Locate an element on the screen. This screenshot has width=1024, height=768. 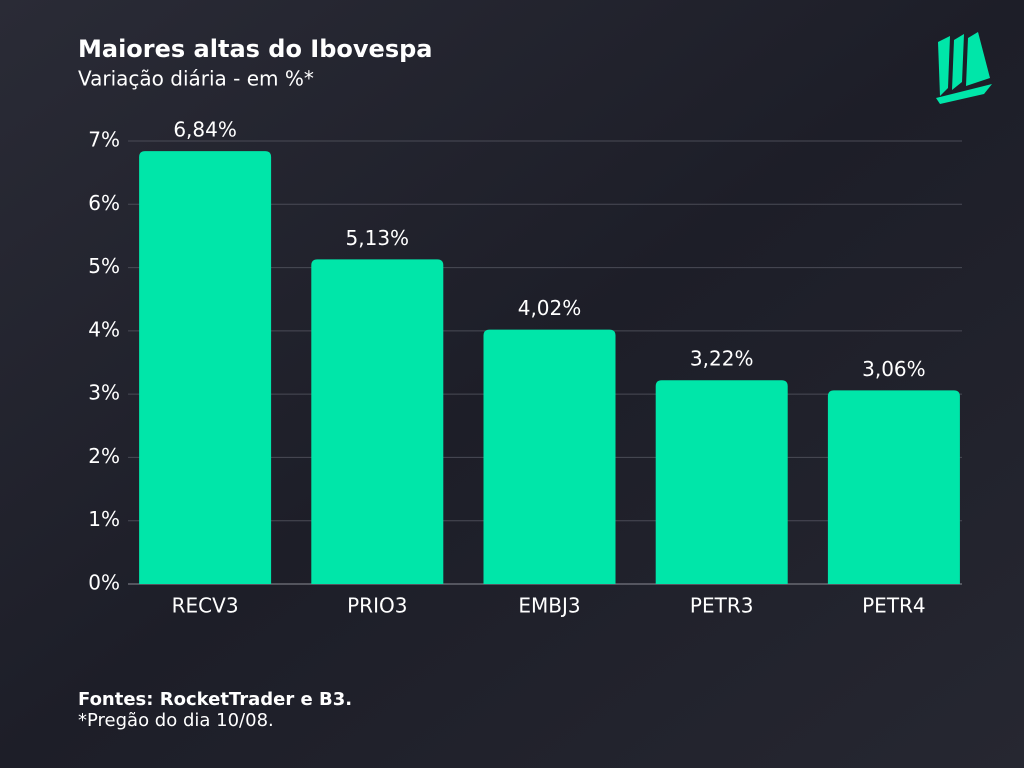
y-tick-label: 5% is located at coordinates (104, 266).